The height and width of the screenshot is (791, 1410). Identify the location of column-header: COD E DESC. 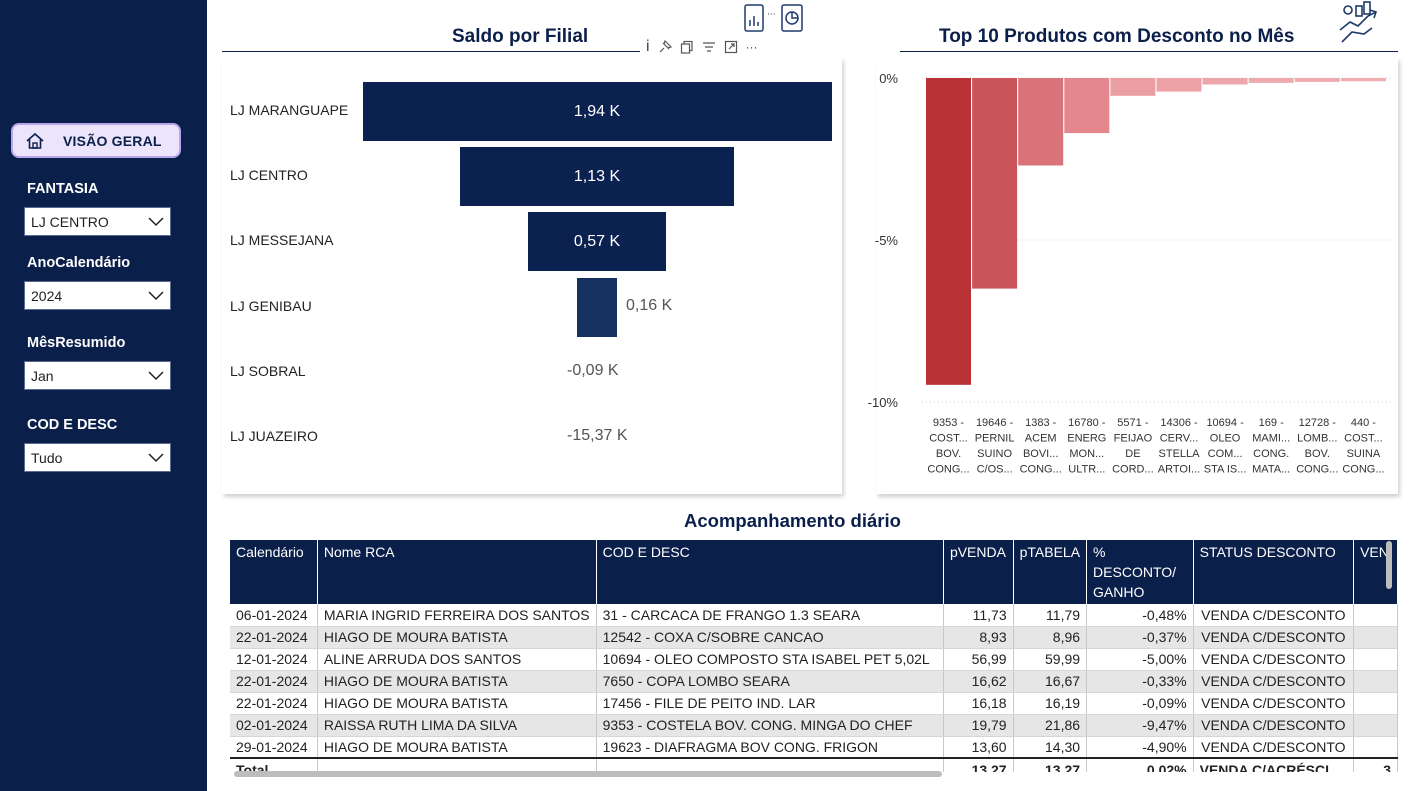
(770, 572).